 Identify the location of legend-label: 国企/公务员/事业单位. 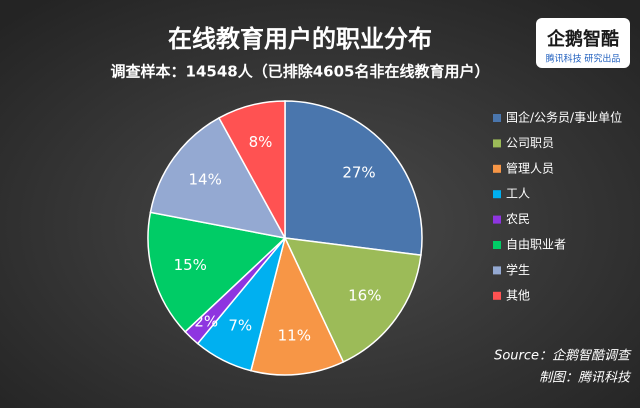
(564, 117).